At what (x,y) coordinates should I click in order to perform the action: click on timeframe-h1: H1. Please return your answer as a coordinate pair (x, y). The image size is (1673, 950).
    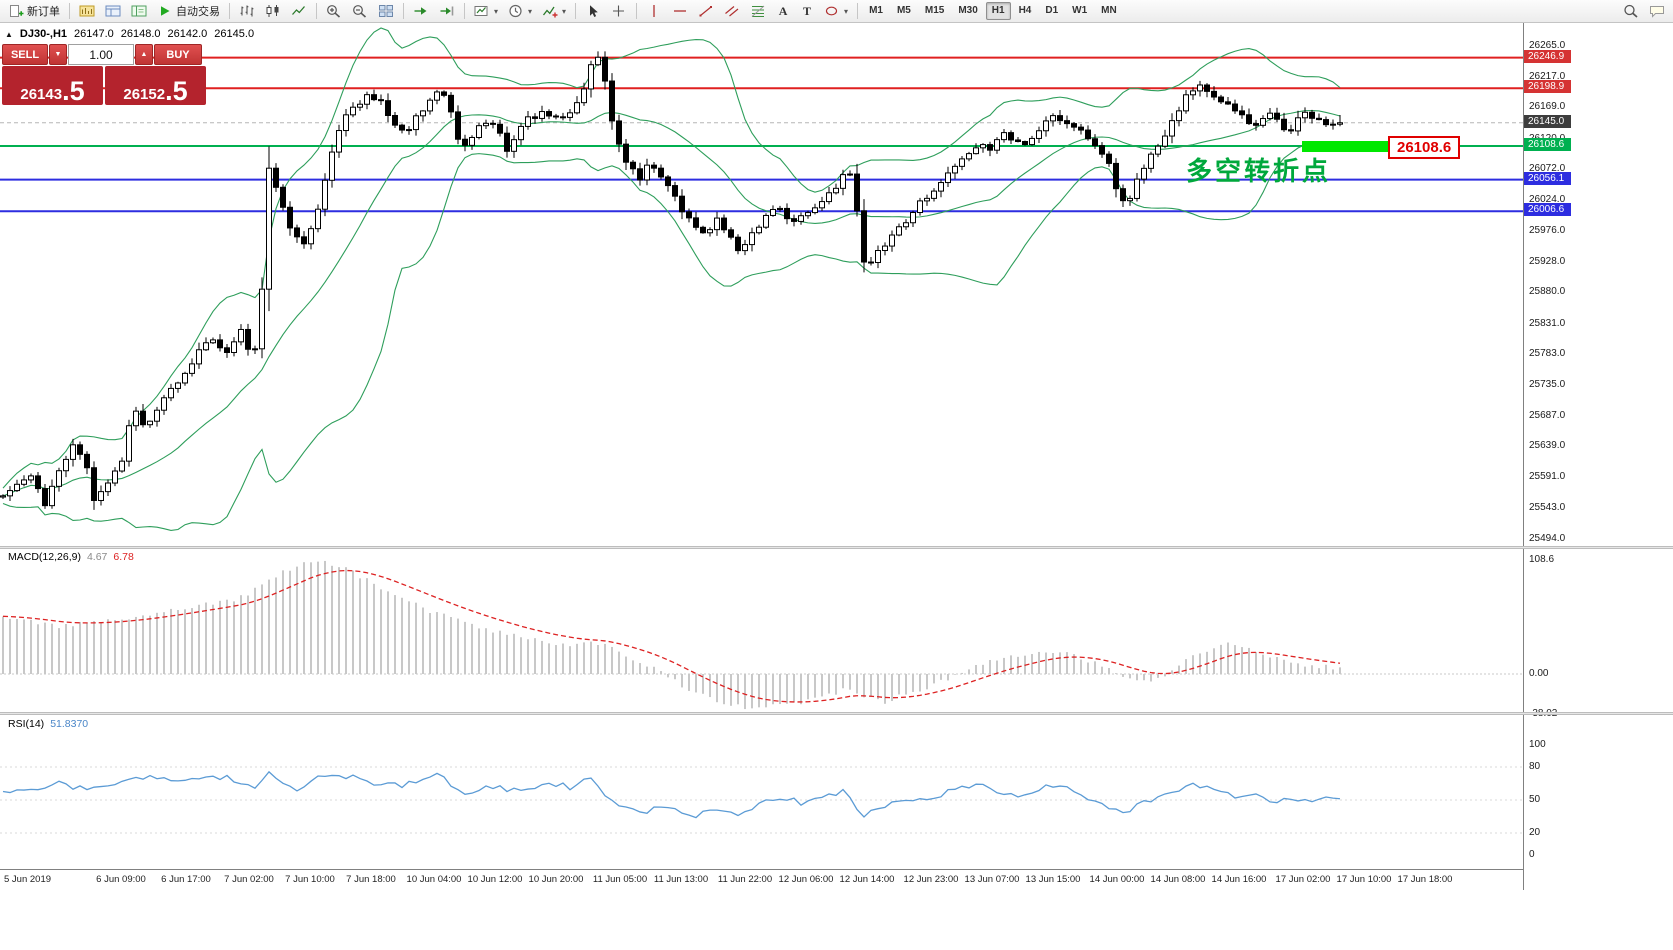
    Looking at the image, I should click on (998, 11).